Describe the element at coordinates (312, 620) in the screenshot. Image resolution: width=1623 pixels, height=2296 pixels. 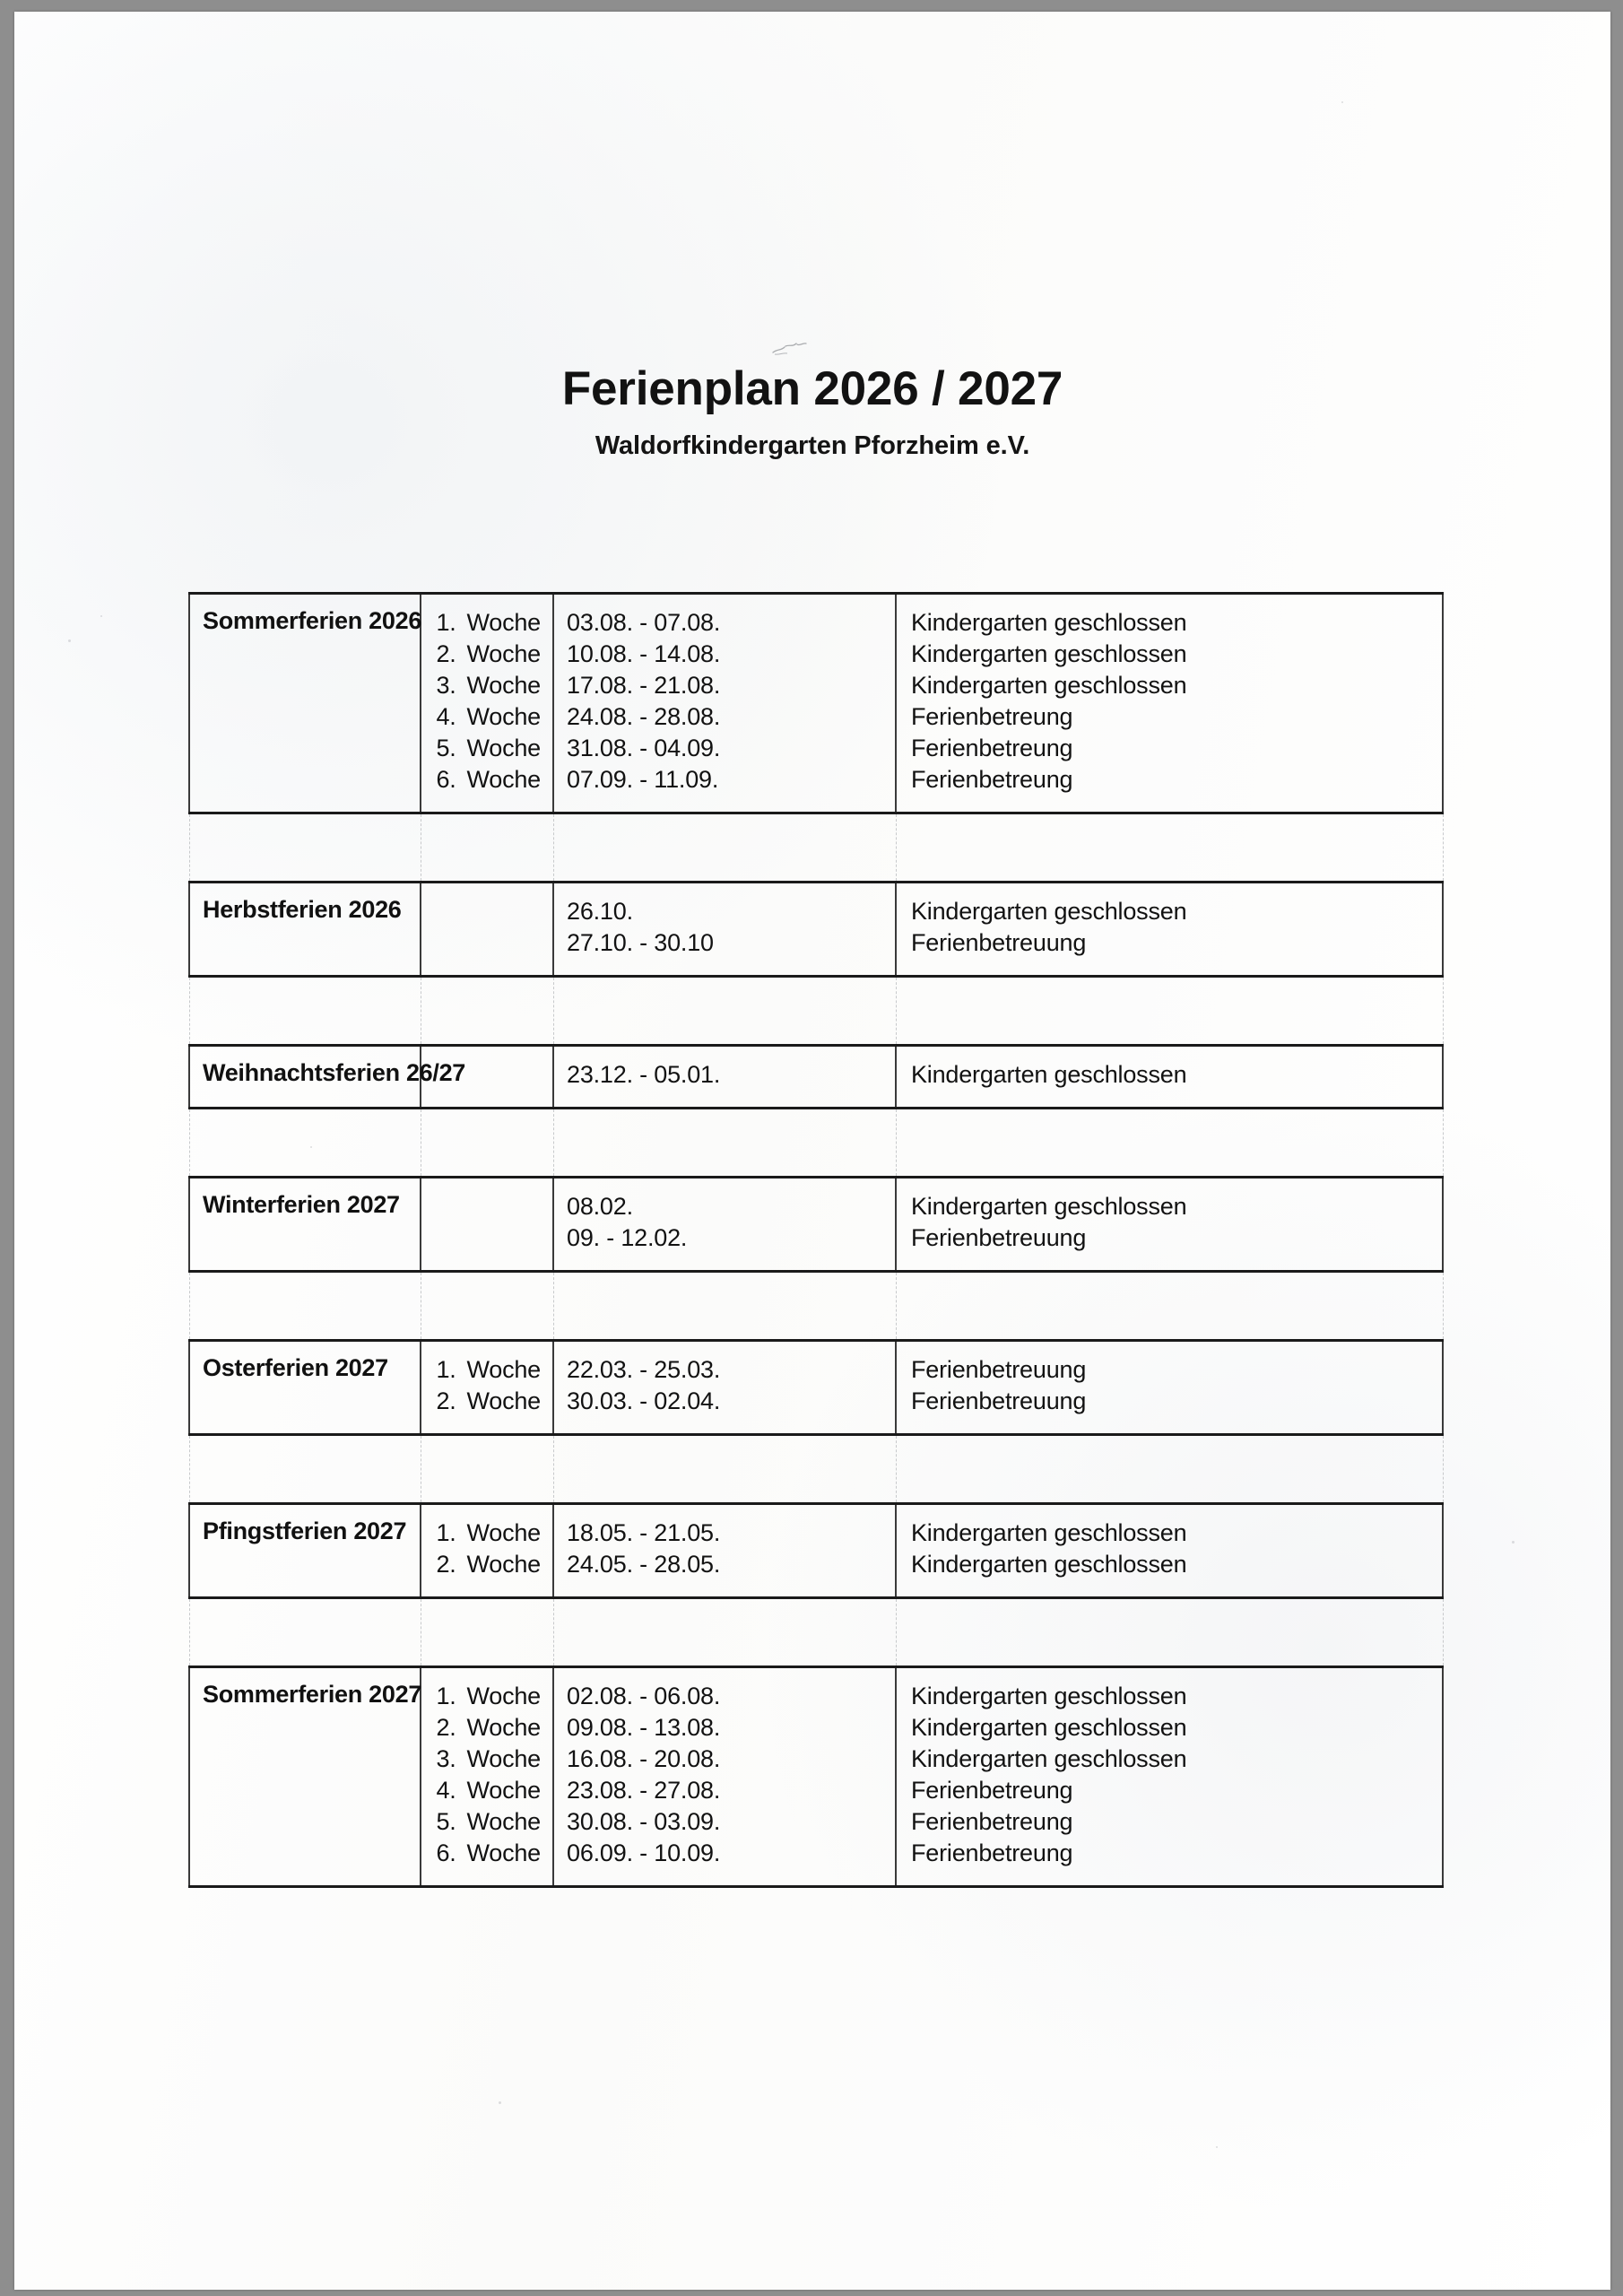
I see `holiday-name: Sommerferien 2026` at that location.